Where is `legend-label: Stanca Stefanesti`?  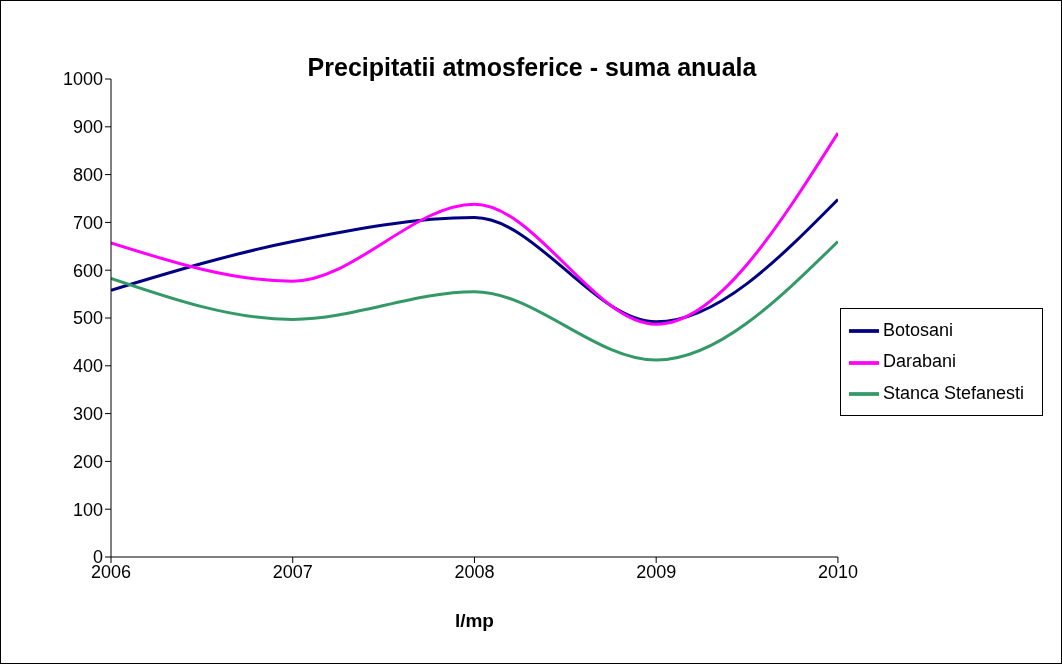 legend-label: Stanca Stefanesti is located at coordinates (953, 392).